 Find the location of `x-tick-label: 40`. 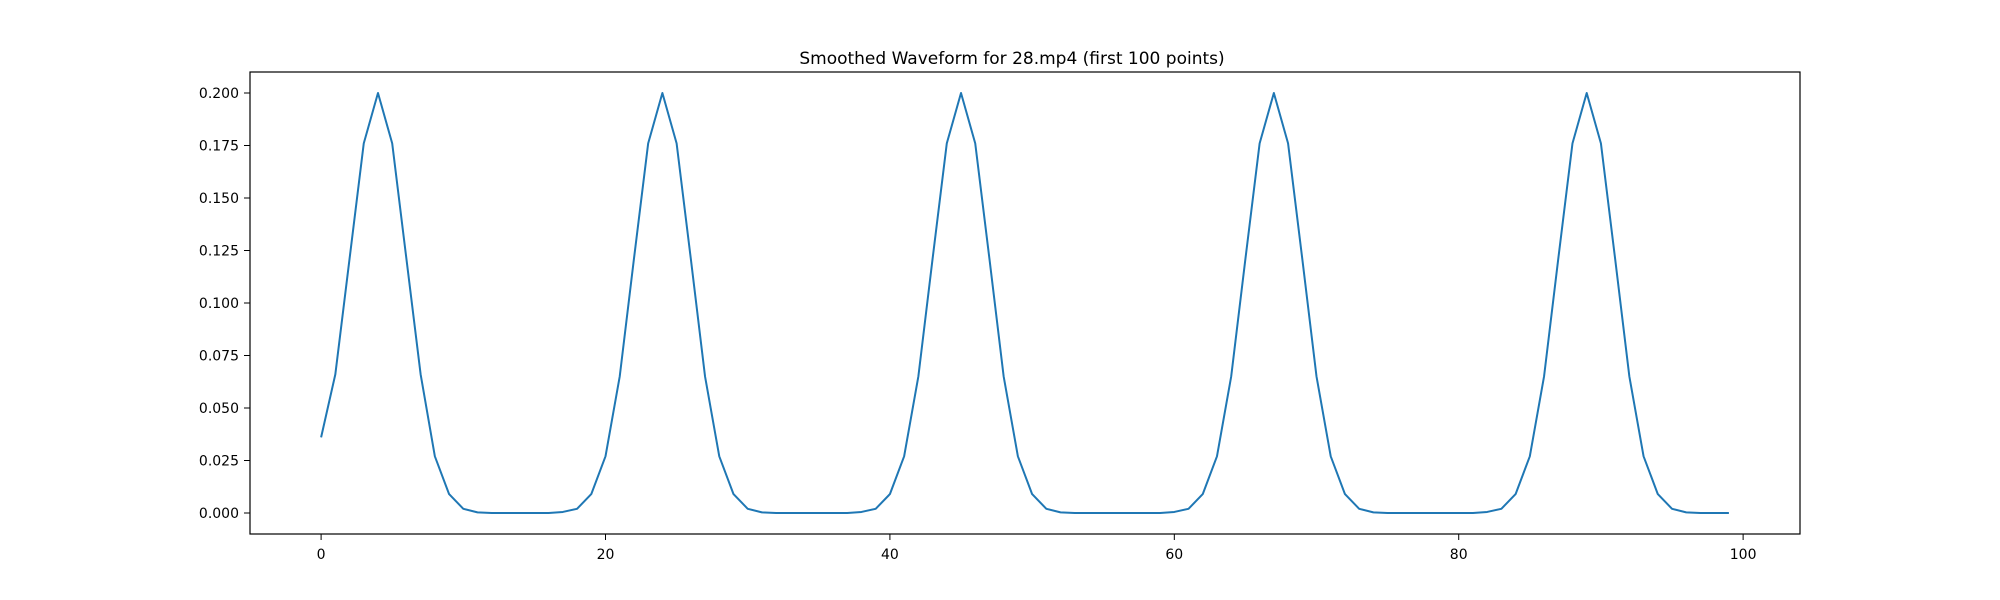

x-tick-label: 40 is located at coordinates (890, 555).